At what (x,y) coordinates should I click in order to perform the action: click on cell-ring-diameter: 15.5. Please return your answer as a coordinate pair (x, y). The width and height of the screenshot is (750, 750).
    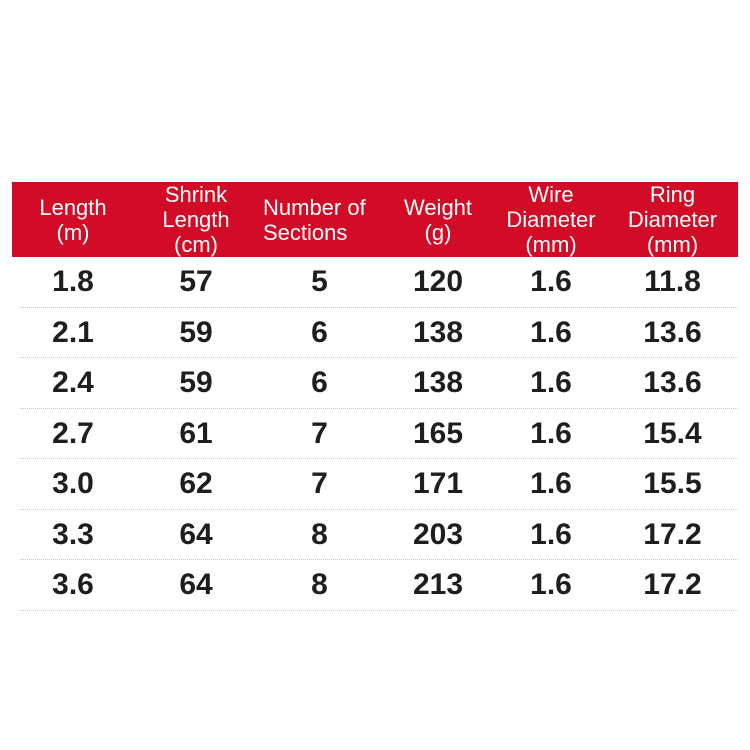
    Looking at the image, I should click on (672, 484).